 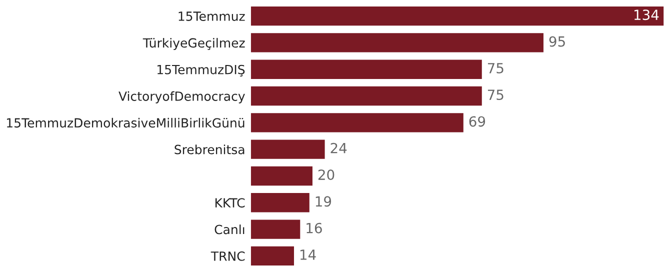 I want to click on data-label: 134, so click(x=646, y=15).